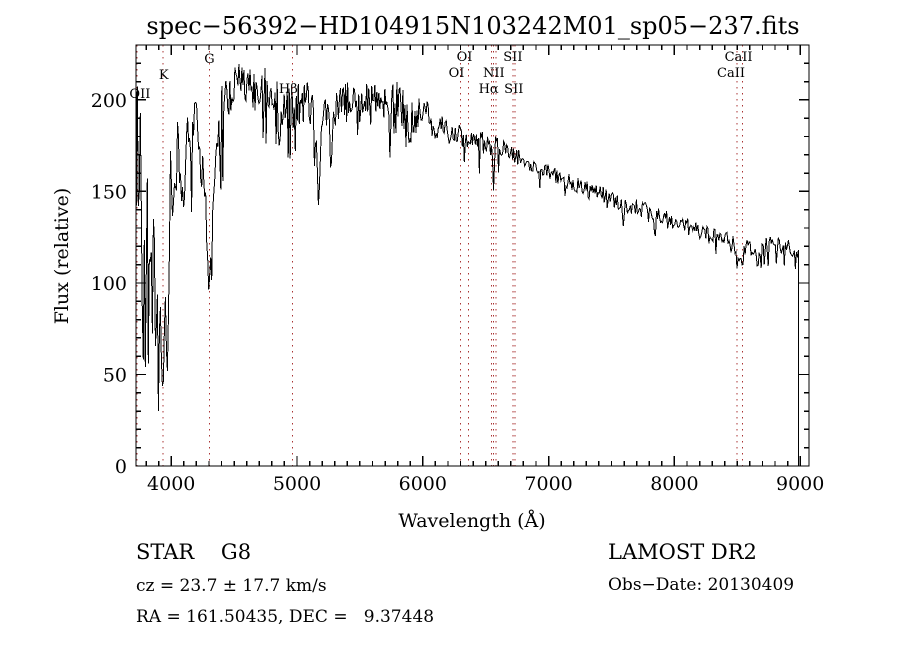  What do you see at coordinates (109, 192) in the screenshot?
I see `y-tick-label: 150` at bounding box center [109, 192].